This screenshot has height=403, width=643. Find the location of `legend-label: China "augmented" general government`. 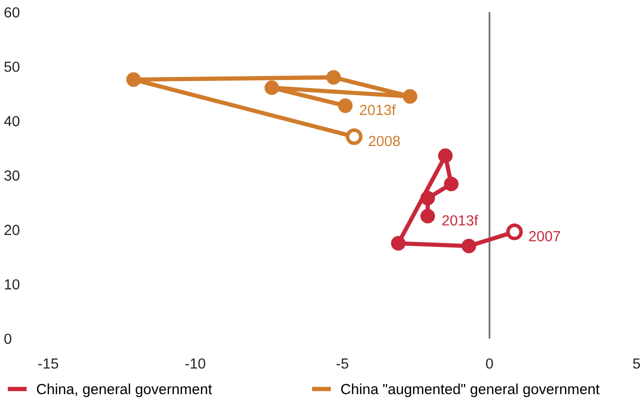

legend-label: China "augmented" general government is located at coordinates (470, 391).